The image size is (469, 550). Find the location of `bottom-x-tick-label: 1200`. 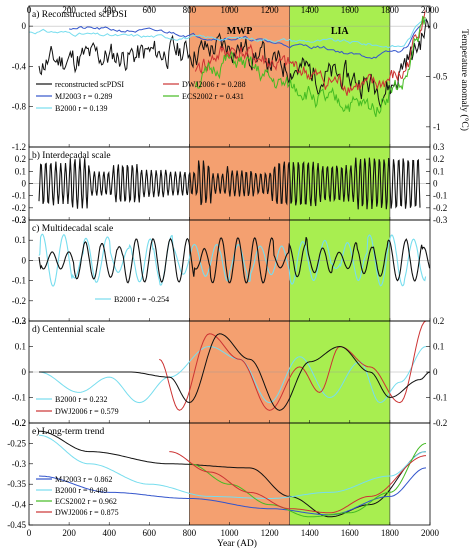

bottom-x-tick-label: 1200 is located at coordinates (270, 533).